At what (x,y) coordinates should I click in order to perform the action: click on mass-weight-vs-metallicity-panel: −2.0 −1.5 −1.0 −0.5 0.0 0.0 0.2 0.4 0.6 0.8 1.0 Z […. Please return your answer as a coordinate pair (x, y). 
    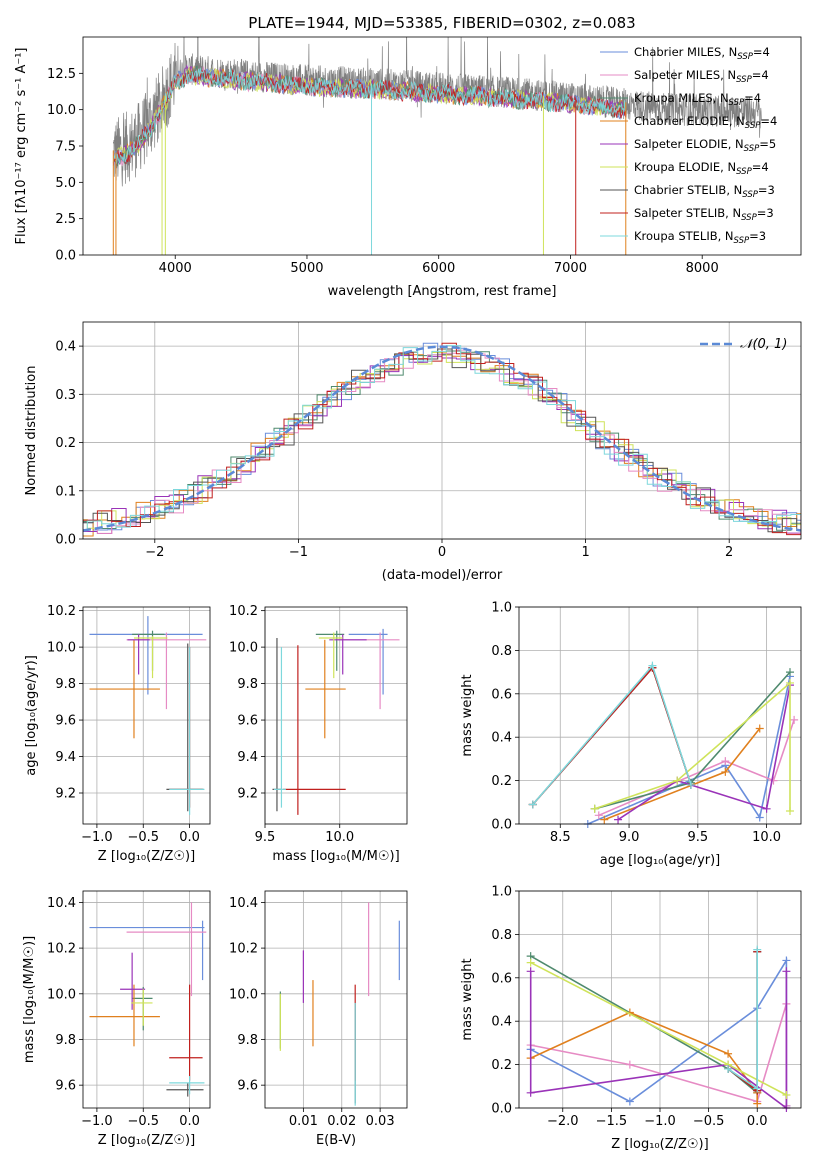
    Looking at the image, I should click on (631, 1018).